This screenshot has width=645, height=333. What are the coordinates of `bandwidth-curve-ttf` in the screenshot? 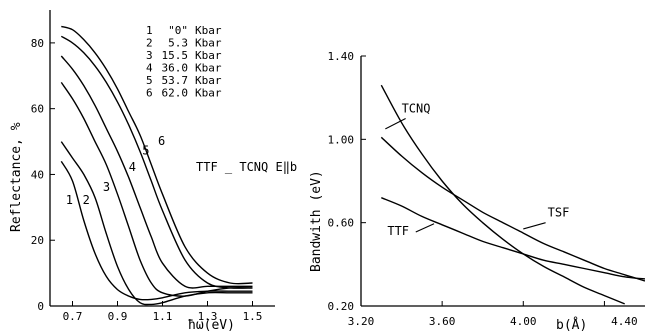 It's located at (513, 238).